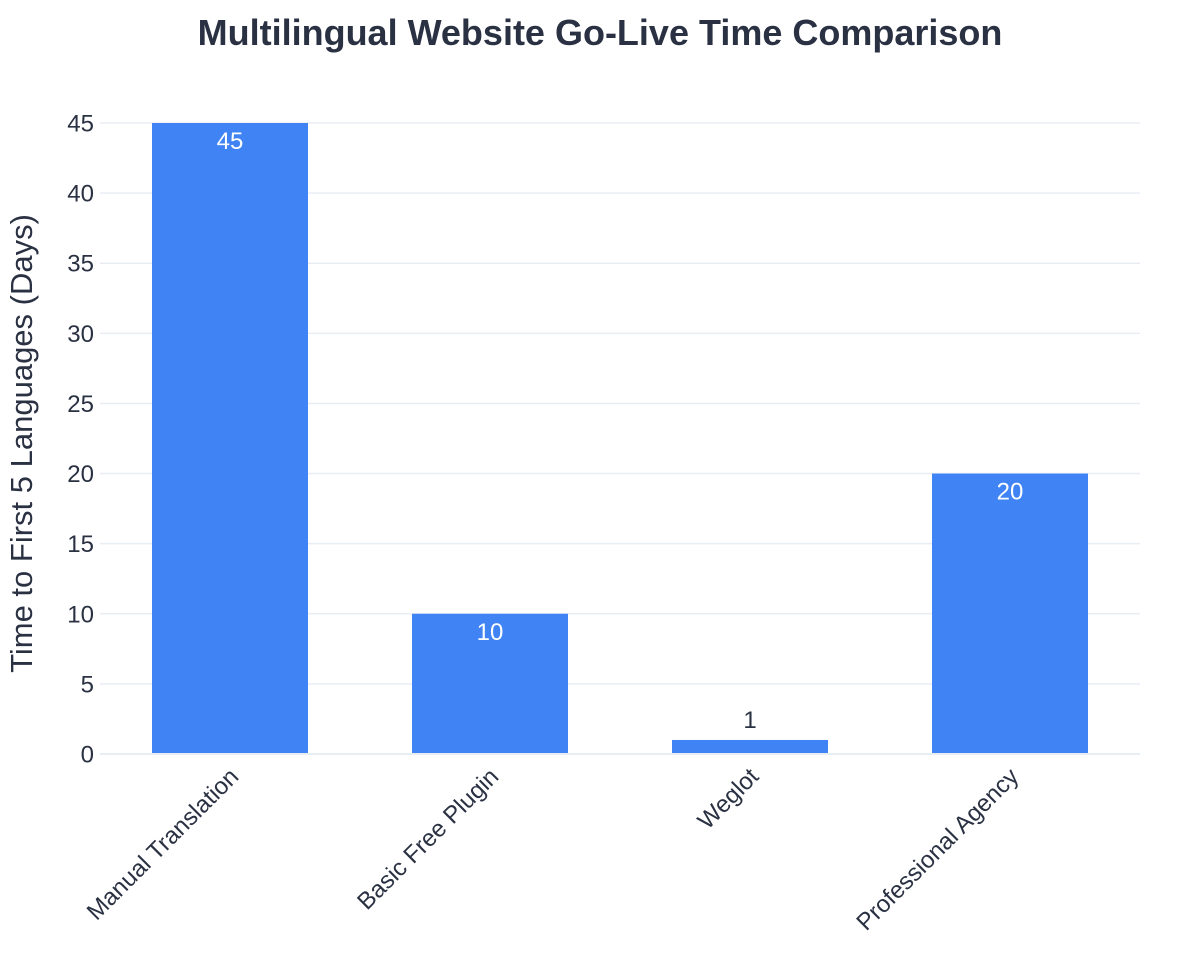 The image size is (1200, 975). What do you see at coordinates (428, 839) in the screenshot?
I see `x-category-label: Basic Free Plugin` at bounding box center [428, 839].